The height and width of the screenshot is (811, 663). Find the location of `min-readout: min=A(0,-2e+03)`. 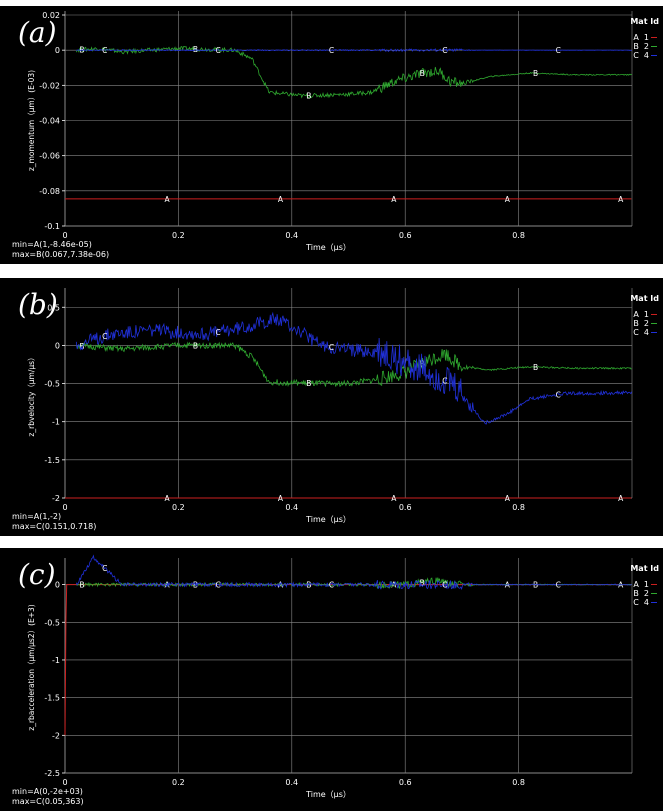

min-readout: min=A(0,-2e+03) is located at coordinates (47, 791).